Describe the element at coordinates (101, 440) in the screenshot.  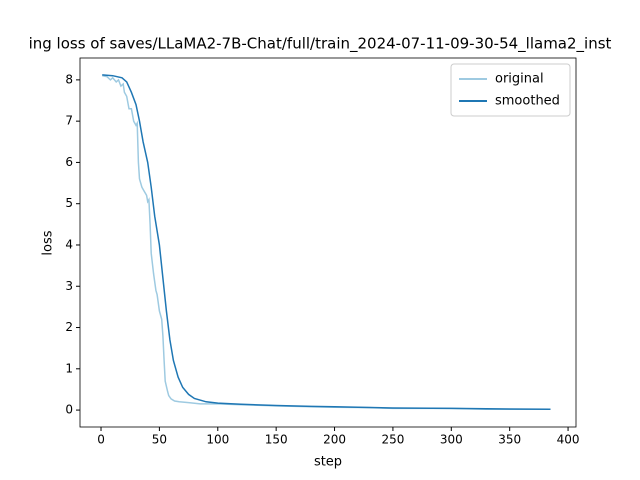
I see `x-tick-label: 0` at that location.